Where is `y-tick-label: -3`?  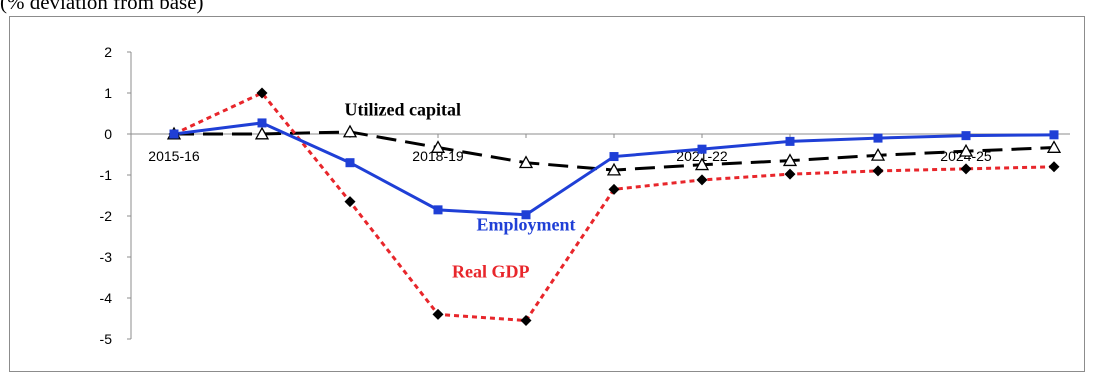 y-tick-label: -3 is located at coordinates (106, 257).